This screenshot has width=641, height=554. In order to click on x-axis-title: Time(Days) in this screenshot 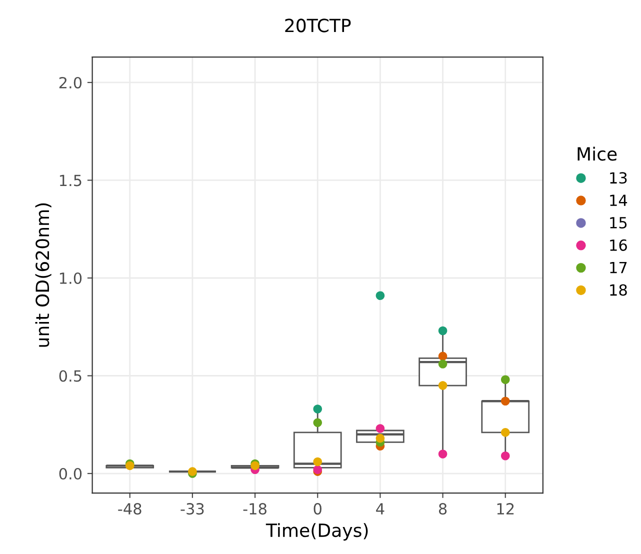, I will do `click(317, 532)`.